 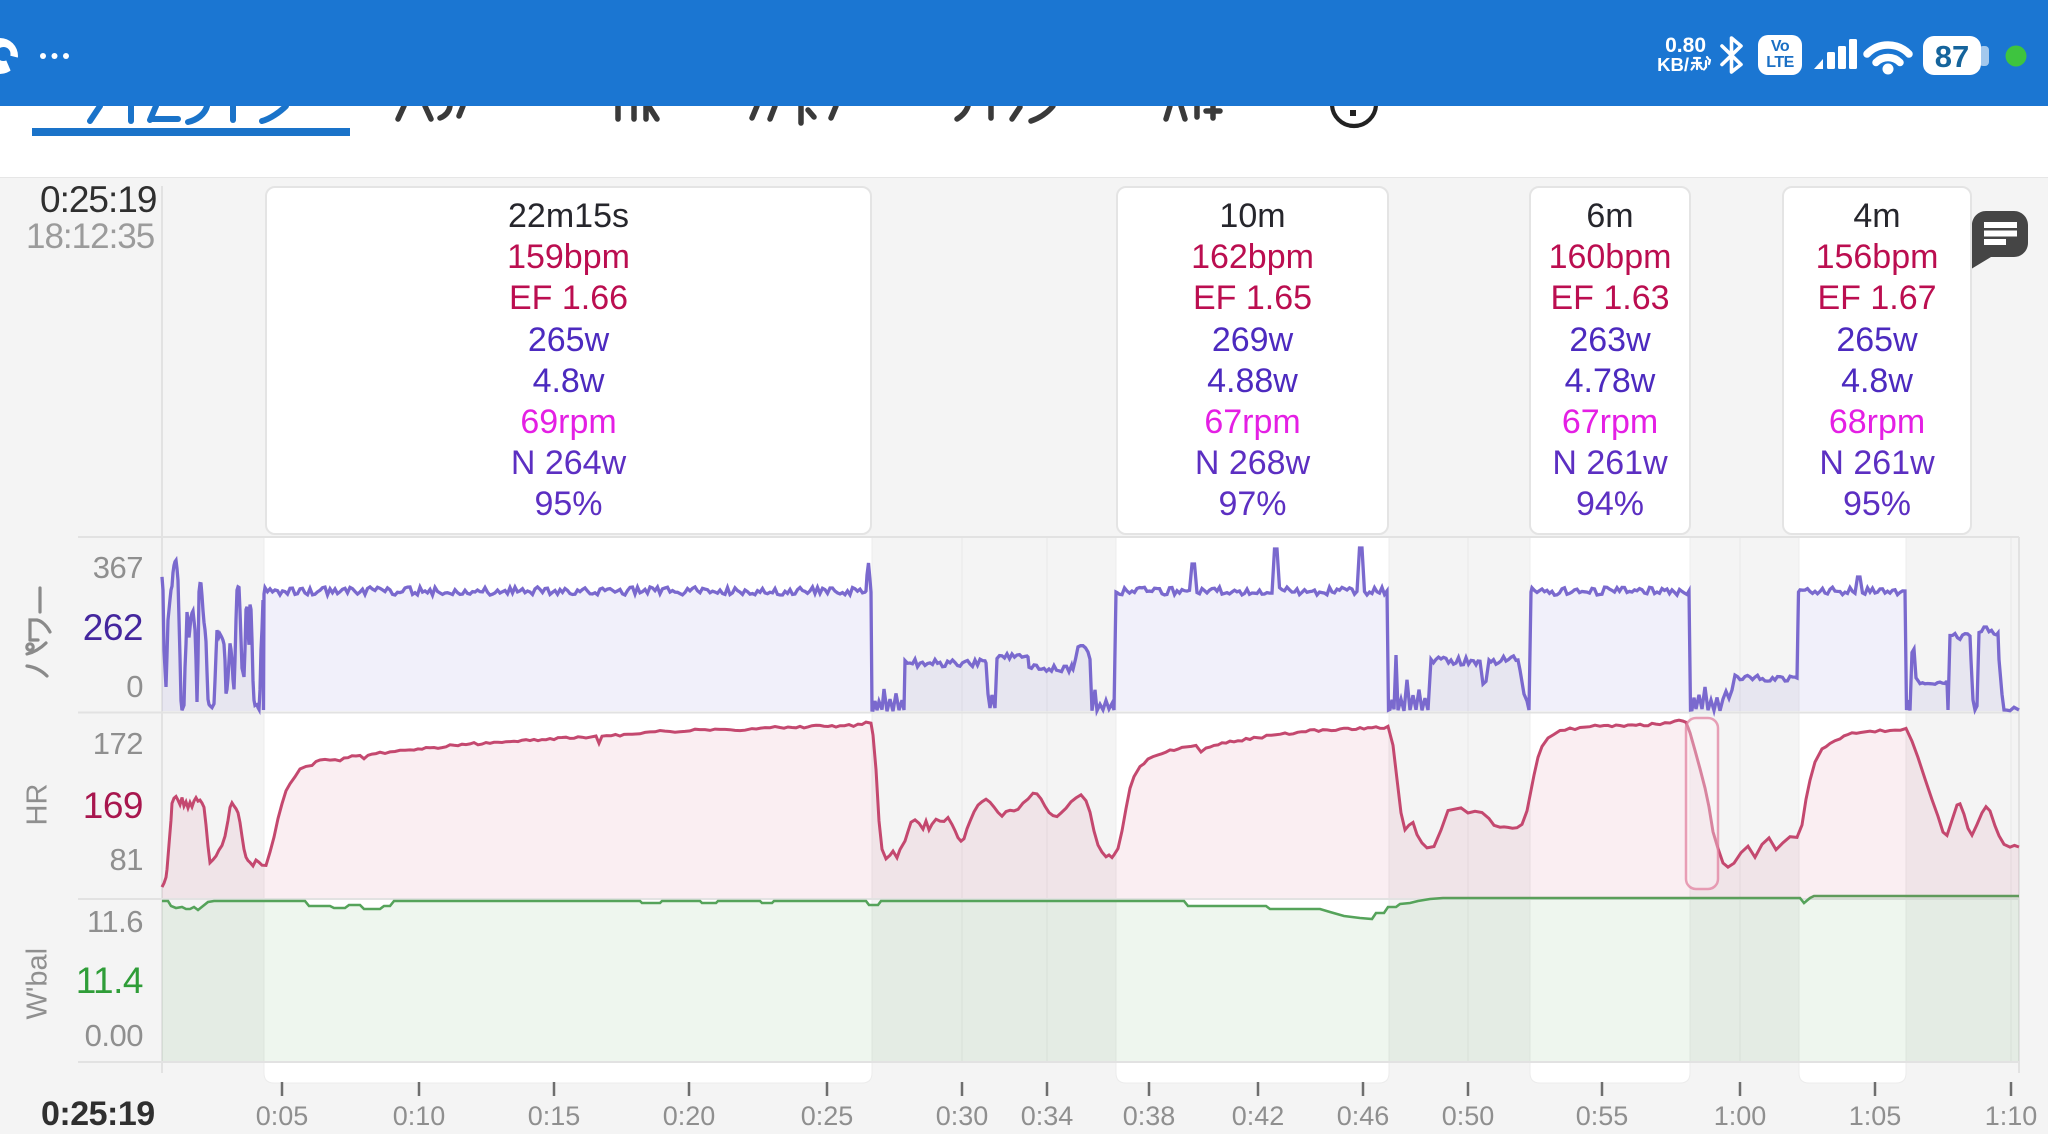 I want to click on svg-text: 0.80, so click(x=1685, y=45).